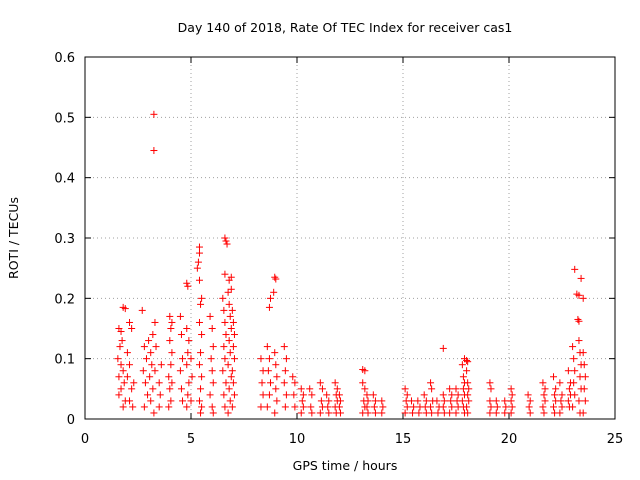 This screenshot has width=640, height=480. What do you see at coordinates (297, 439) in the screenshot?
I see `x-tick-label: 10` at bounding box center [297, 439].